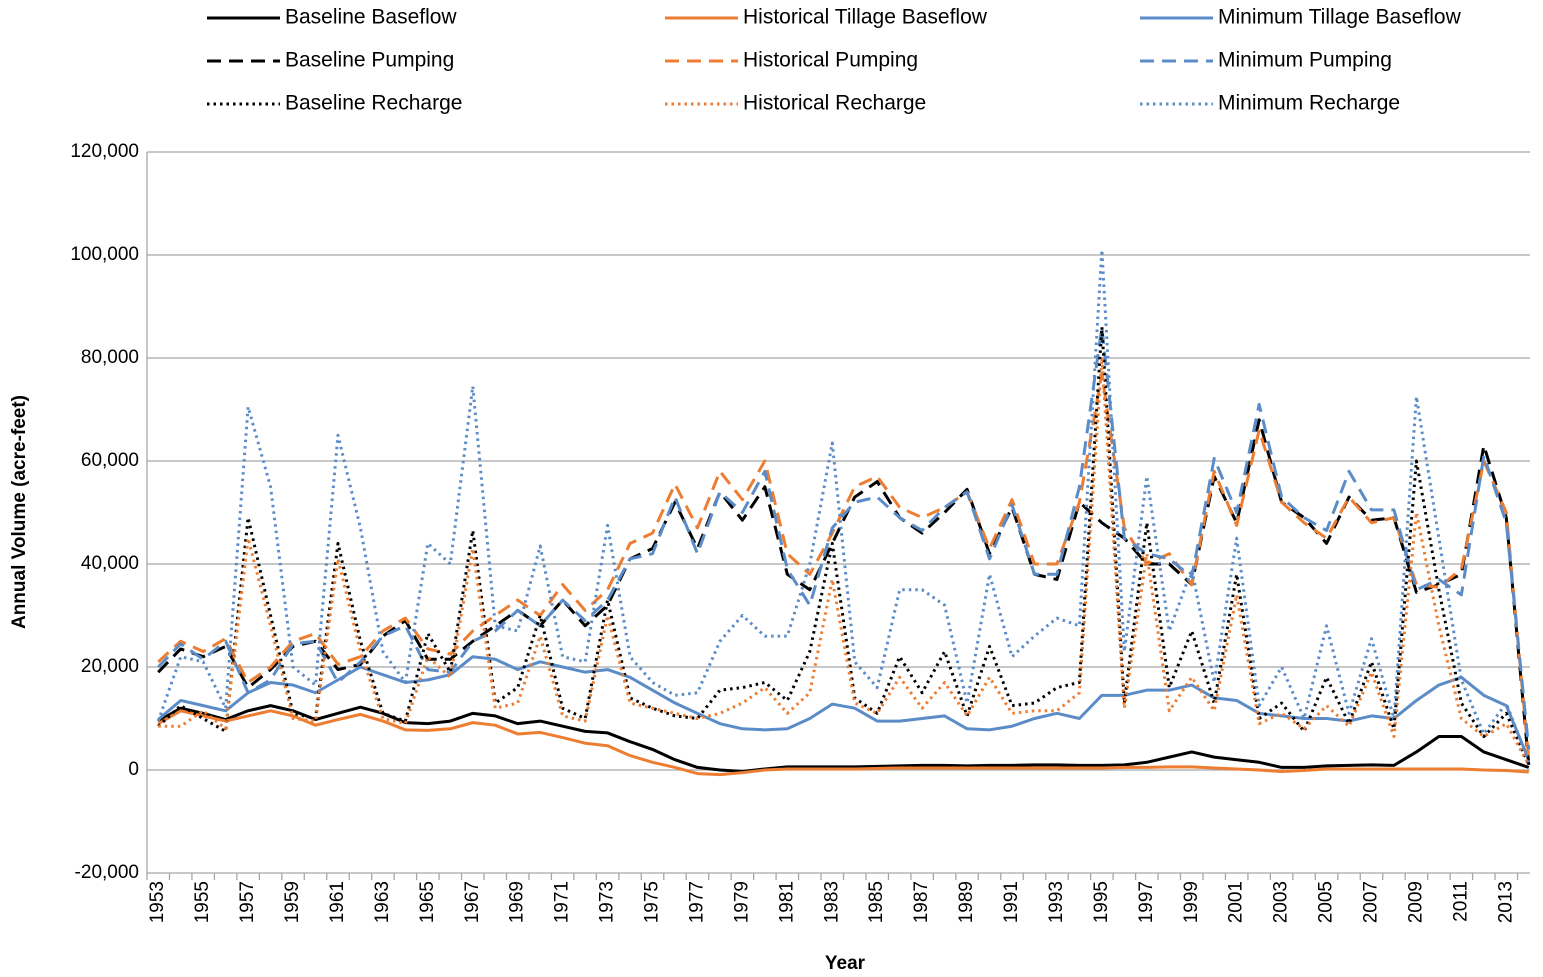  Describe the element at coordinates (786, 902) in the screenshot. I see `x-tick-label: 1981` at that location.